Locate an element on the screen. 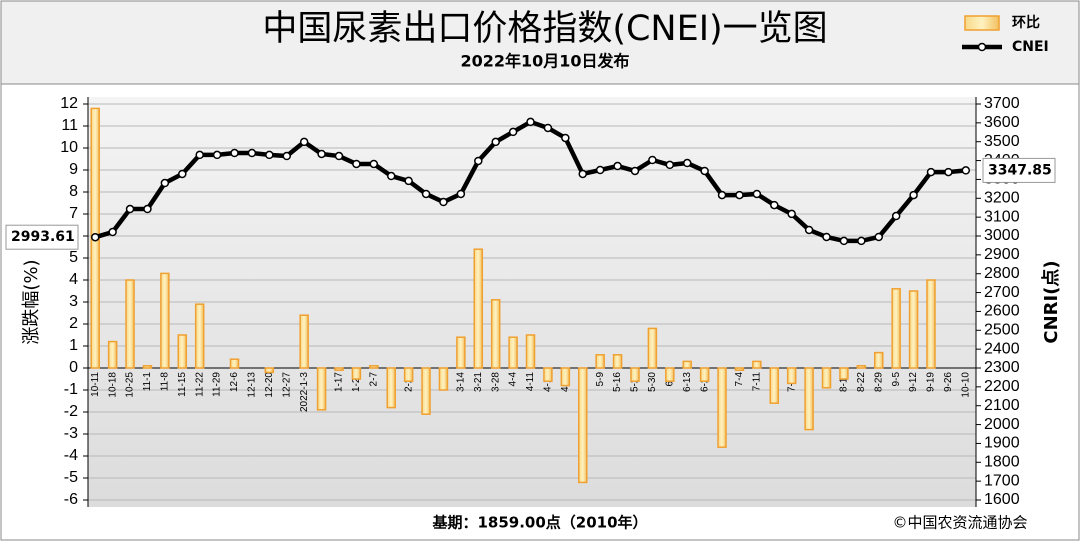  x-tick-label: 1-17 is located at coordinates (339, 382).